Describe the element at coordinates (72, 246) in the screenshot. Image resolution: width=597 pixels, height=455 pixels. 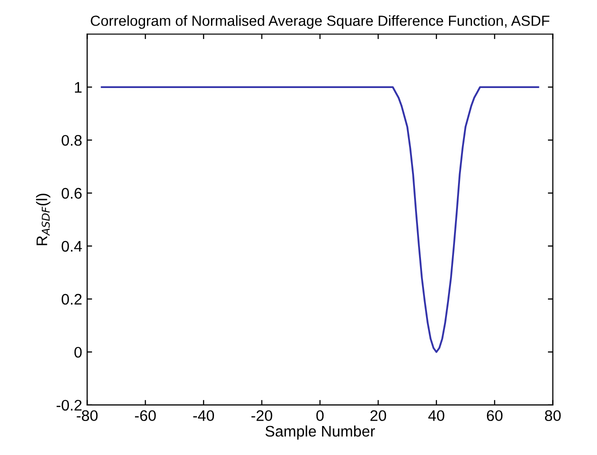
I see `y-tick-label: 0.4` at that location.